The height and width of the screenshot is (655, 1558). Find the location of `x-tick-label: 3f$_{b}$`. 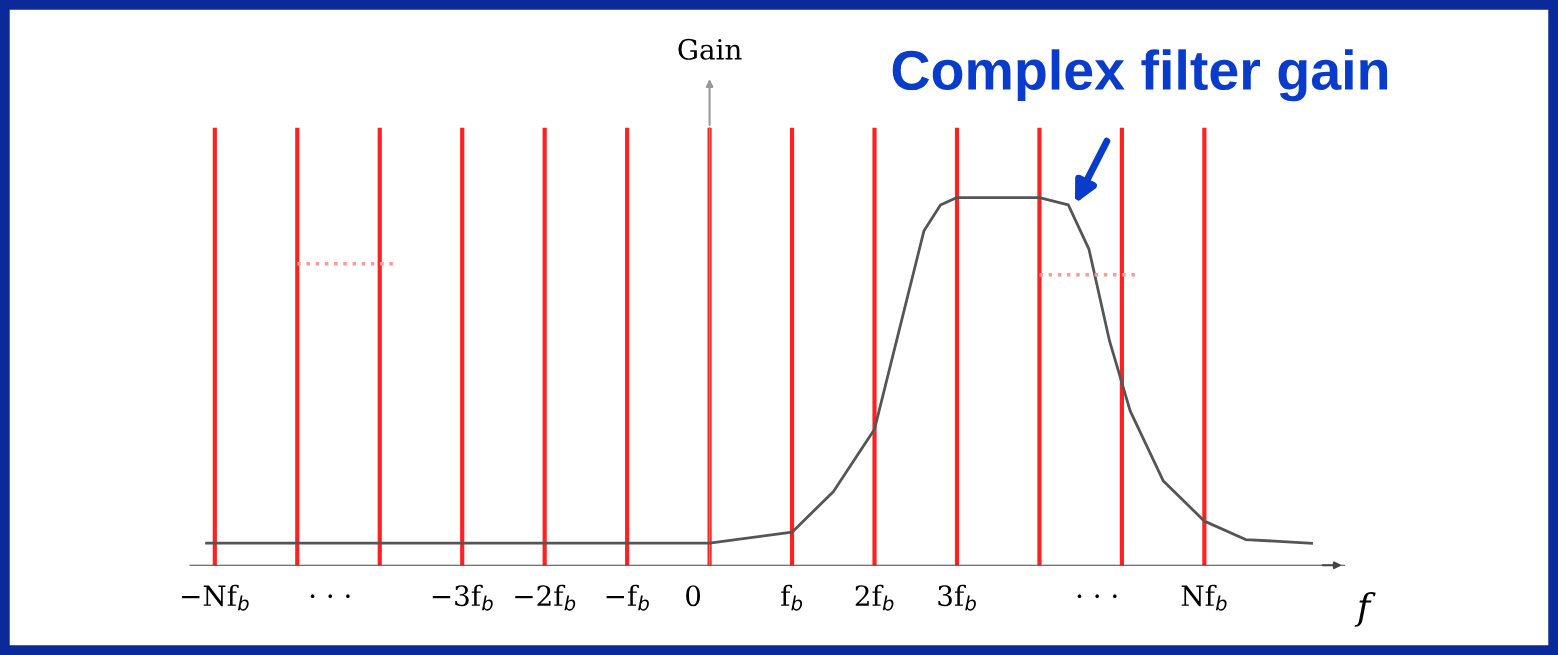

x-tick-label: 3f$_{b}$ is located at coordinates (957, 597).